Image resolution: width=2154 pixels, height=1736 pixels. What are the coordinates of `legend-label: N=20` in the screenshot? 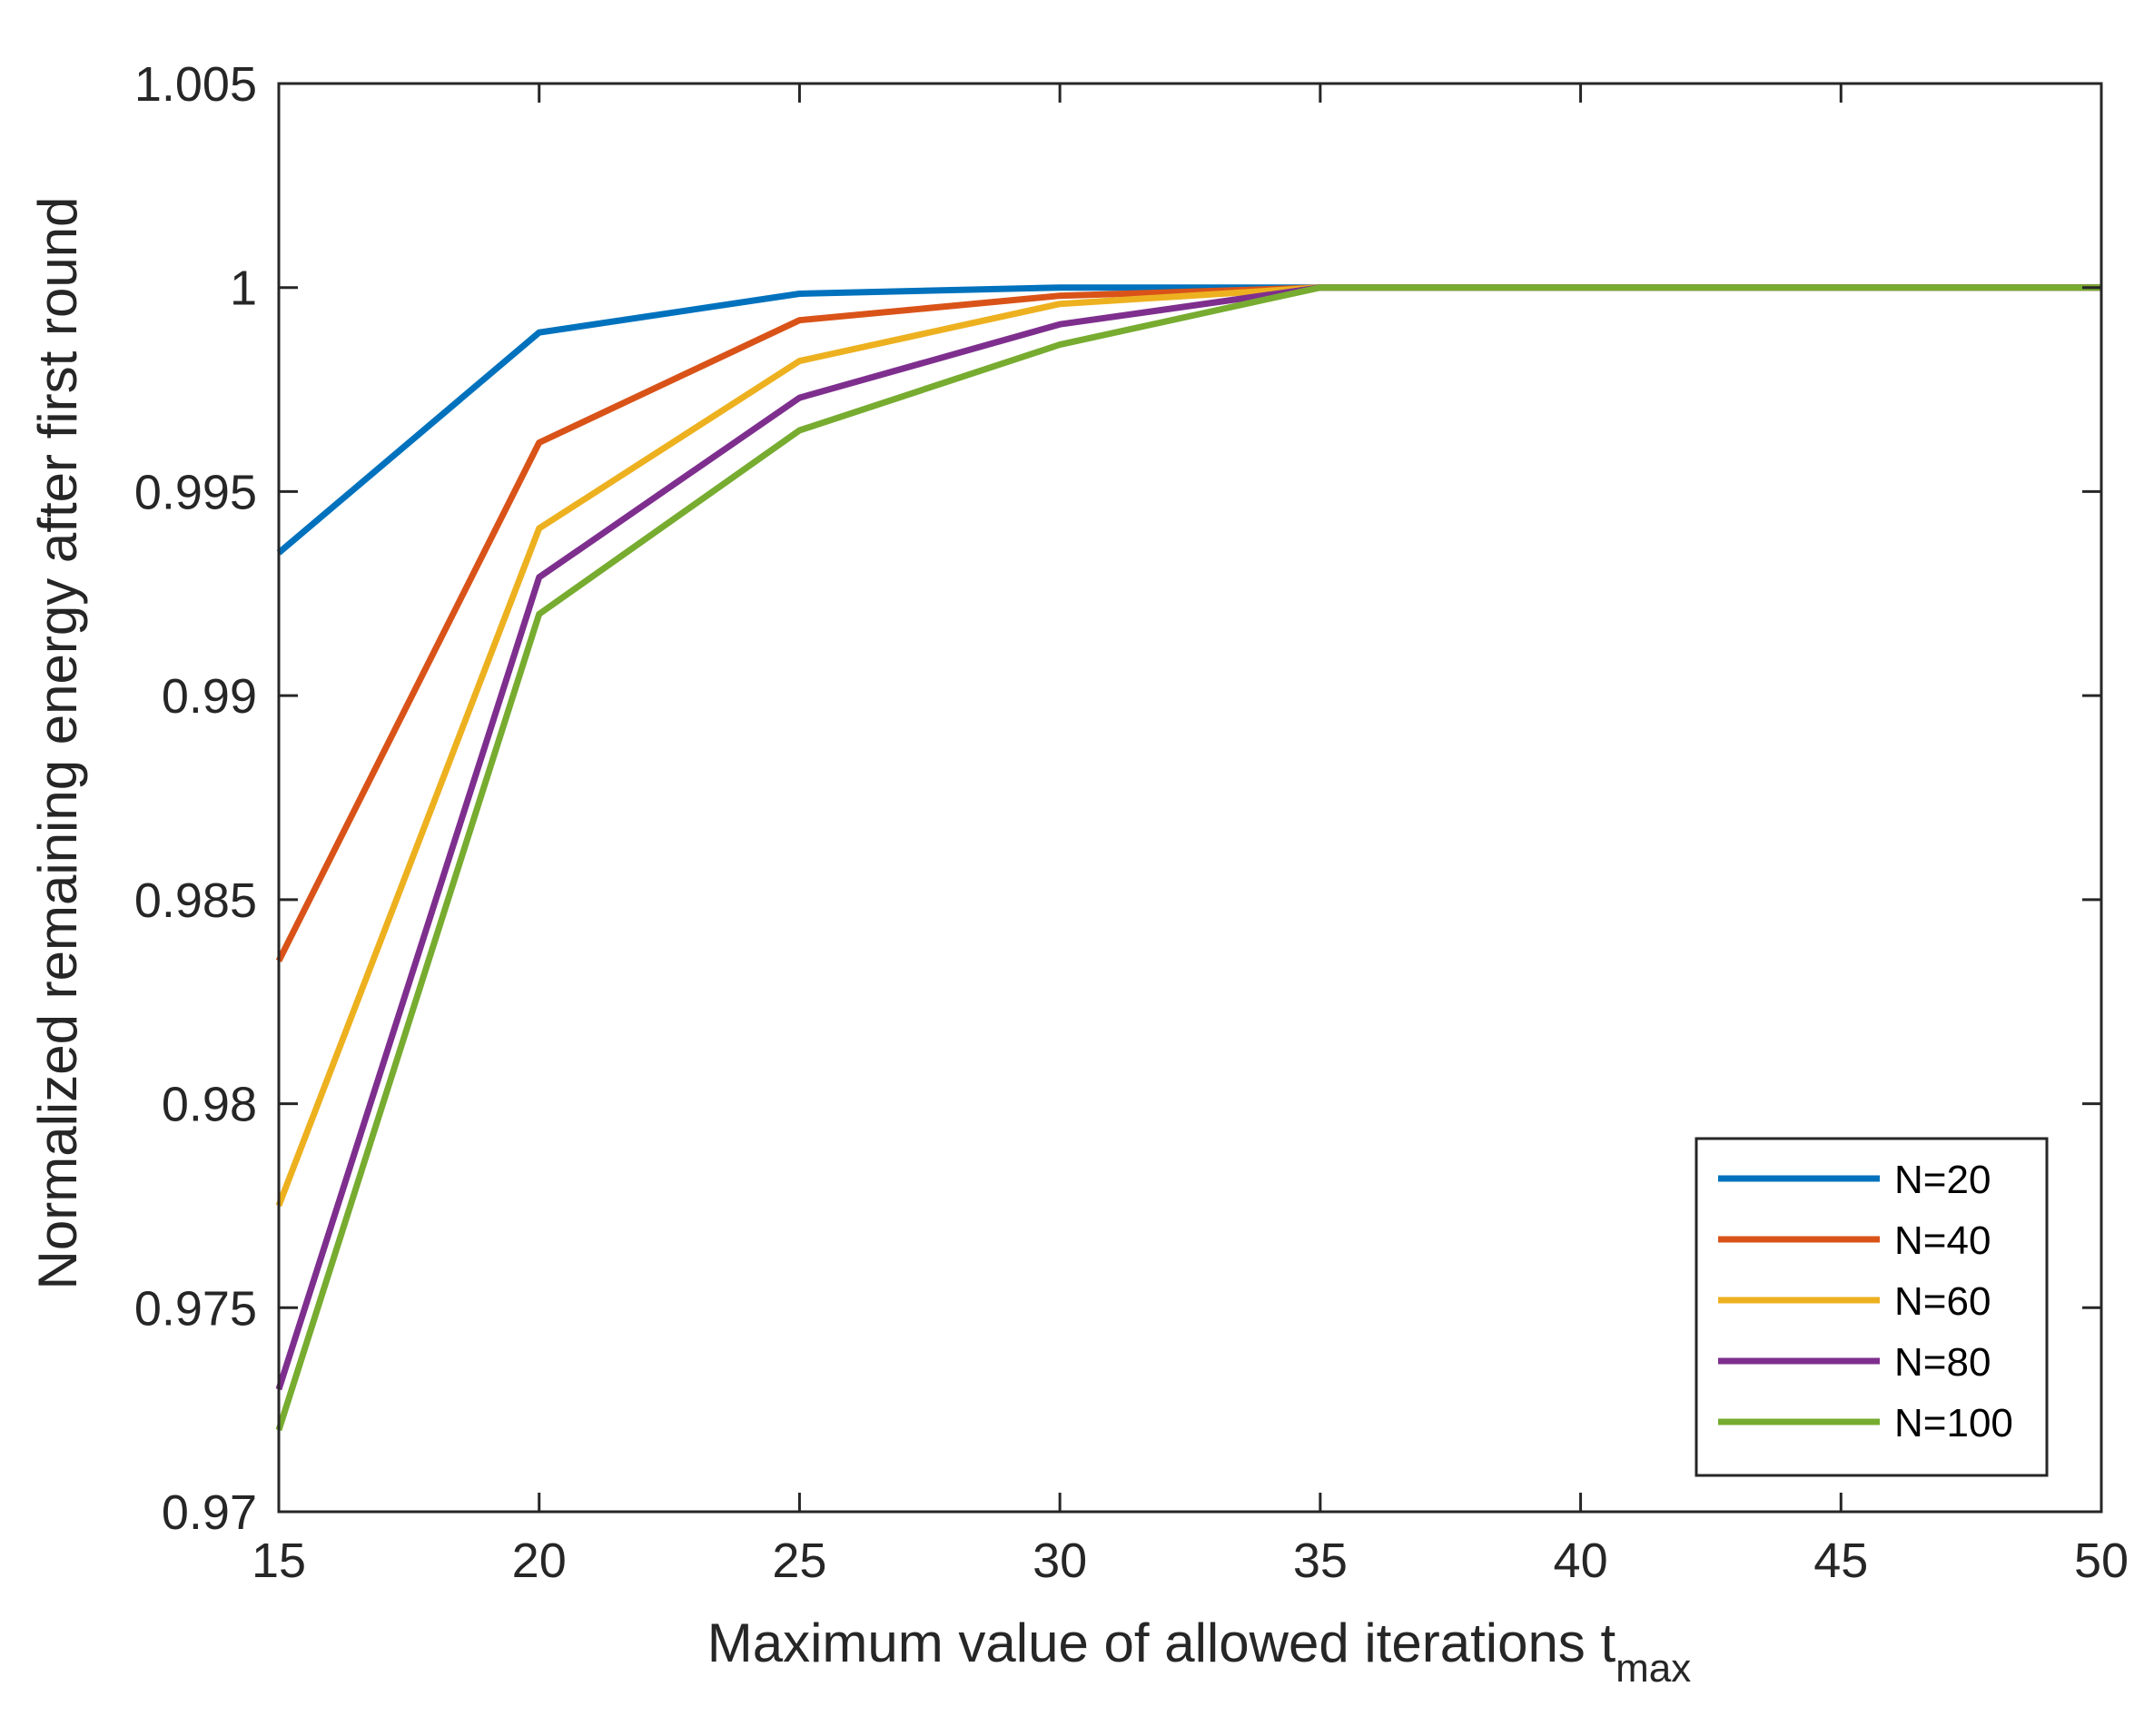 It's located at (1942, 1180).